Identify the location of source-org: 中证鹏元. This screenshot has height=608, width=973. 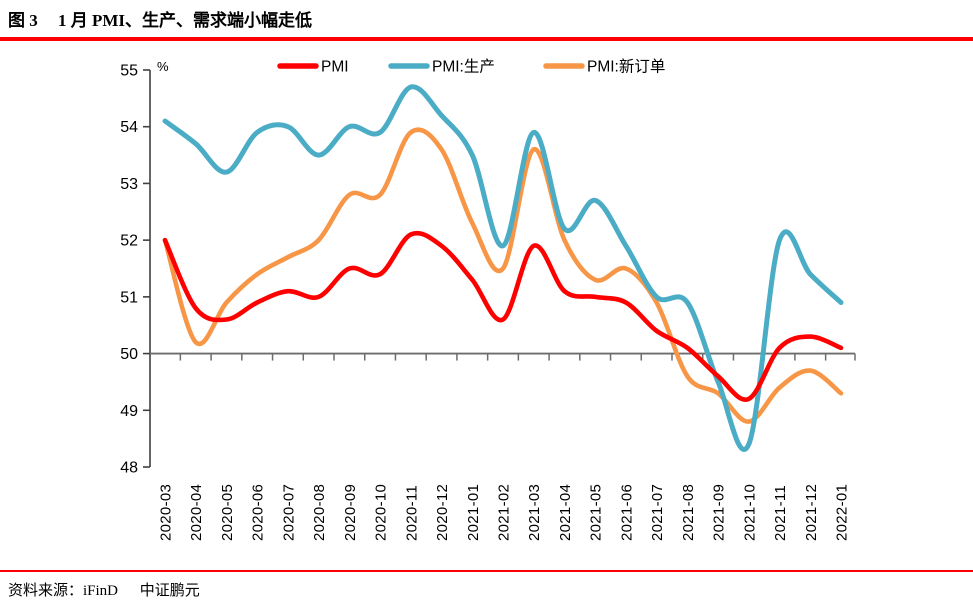
(169, 591).